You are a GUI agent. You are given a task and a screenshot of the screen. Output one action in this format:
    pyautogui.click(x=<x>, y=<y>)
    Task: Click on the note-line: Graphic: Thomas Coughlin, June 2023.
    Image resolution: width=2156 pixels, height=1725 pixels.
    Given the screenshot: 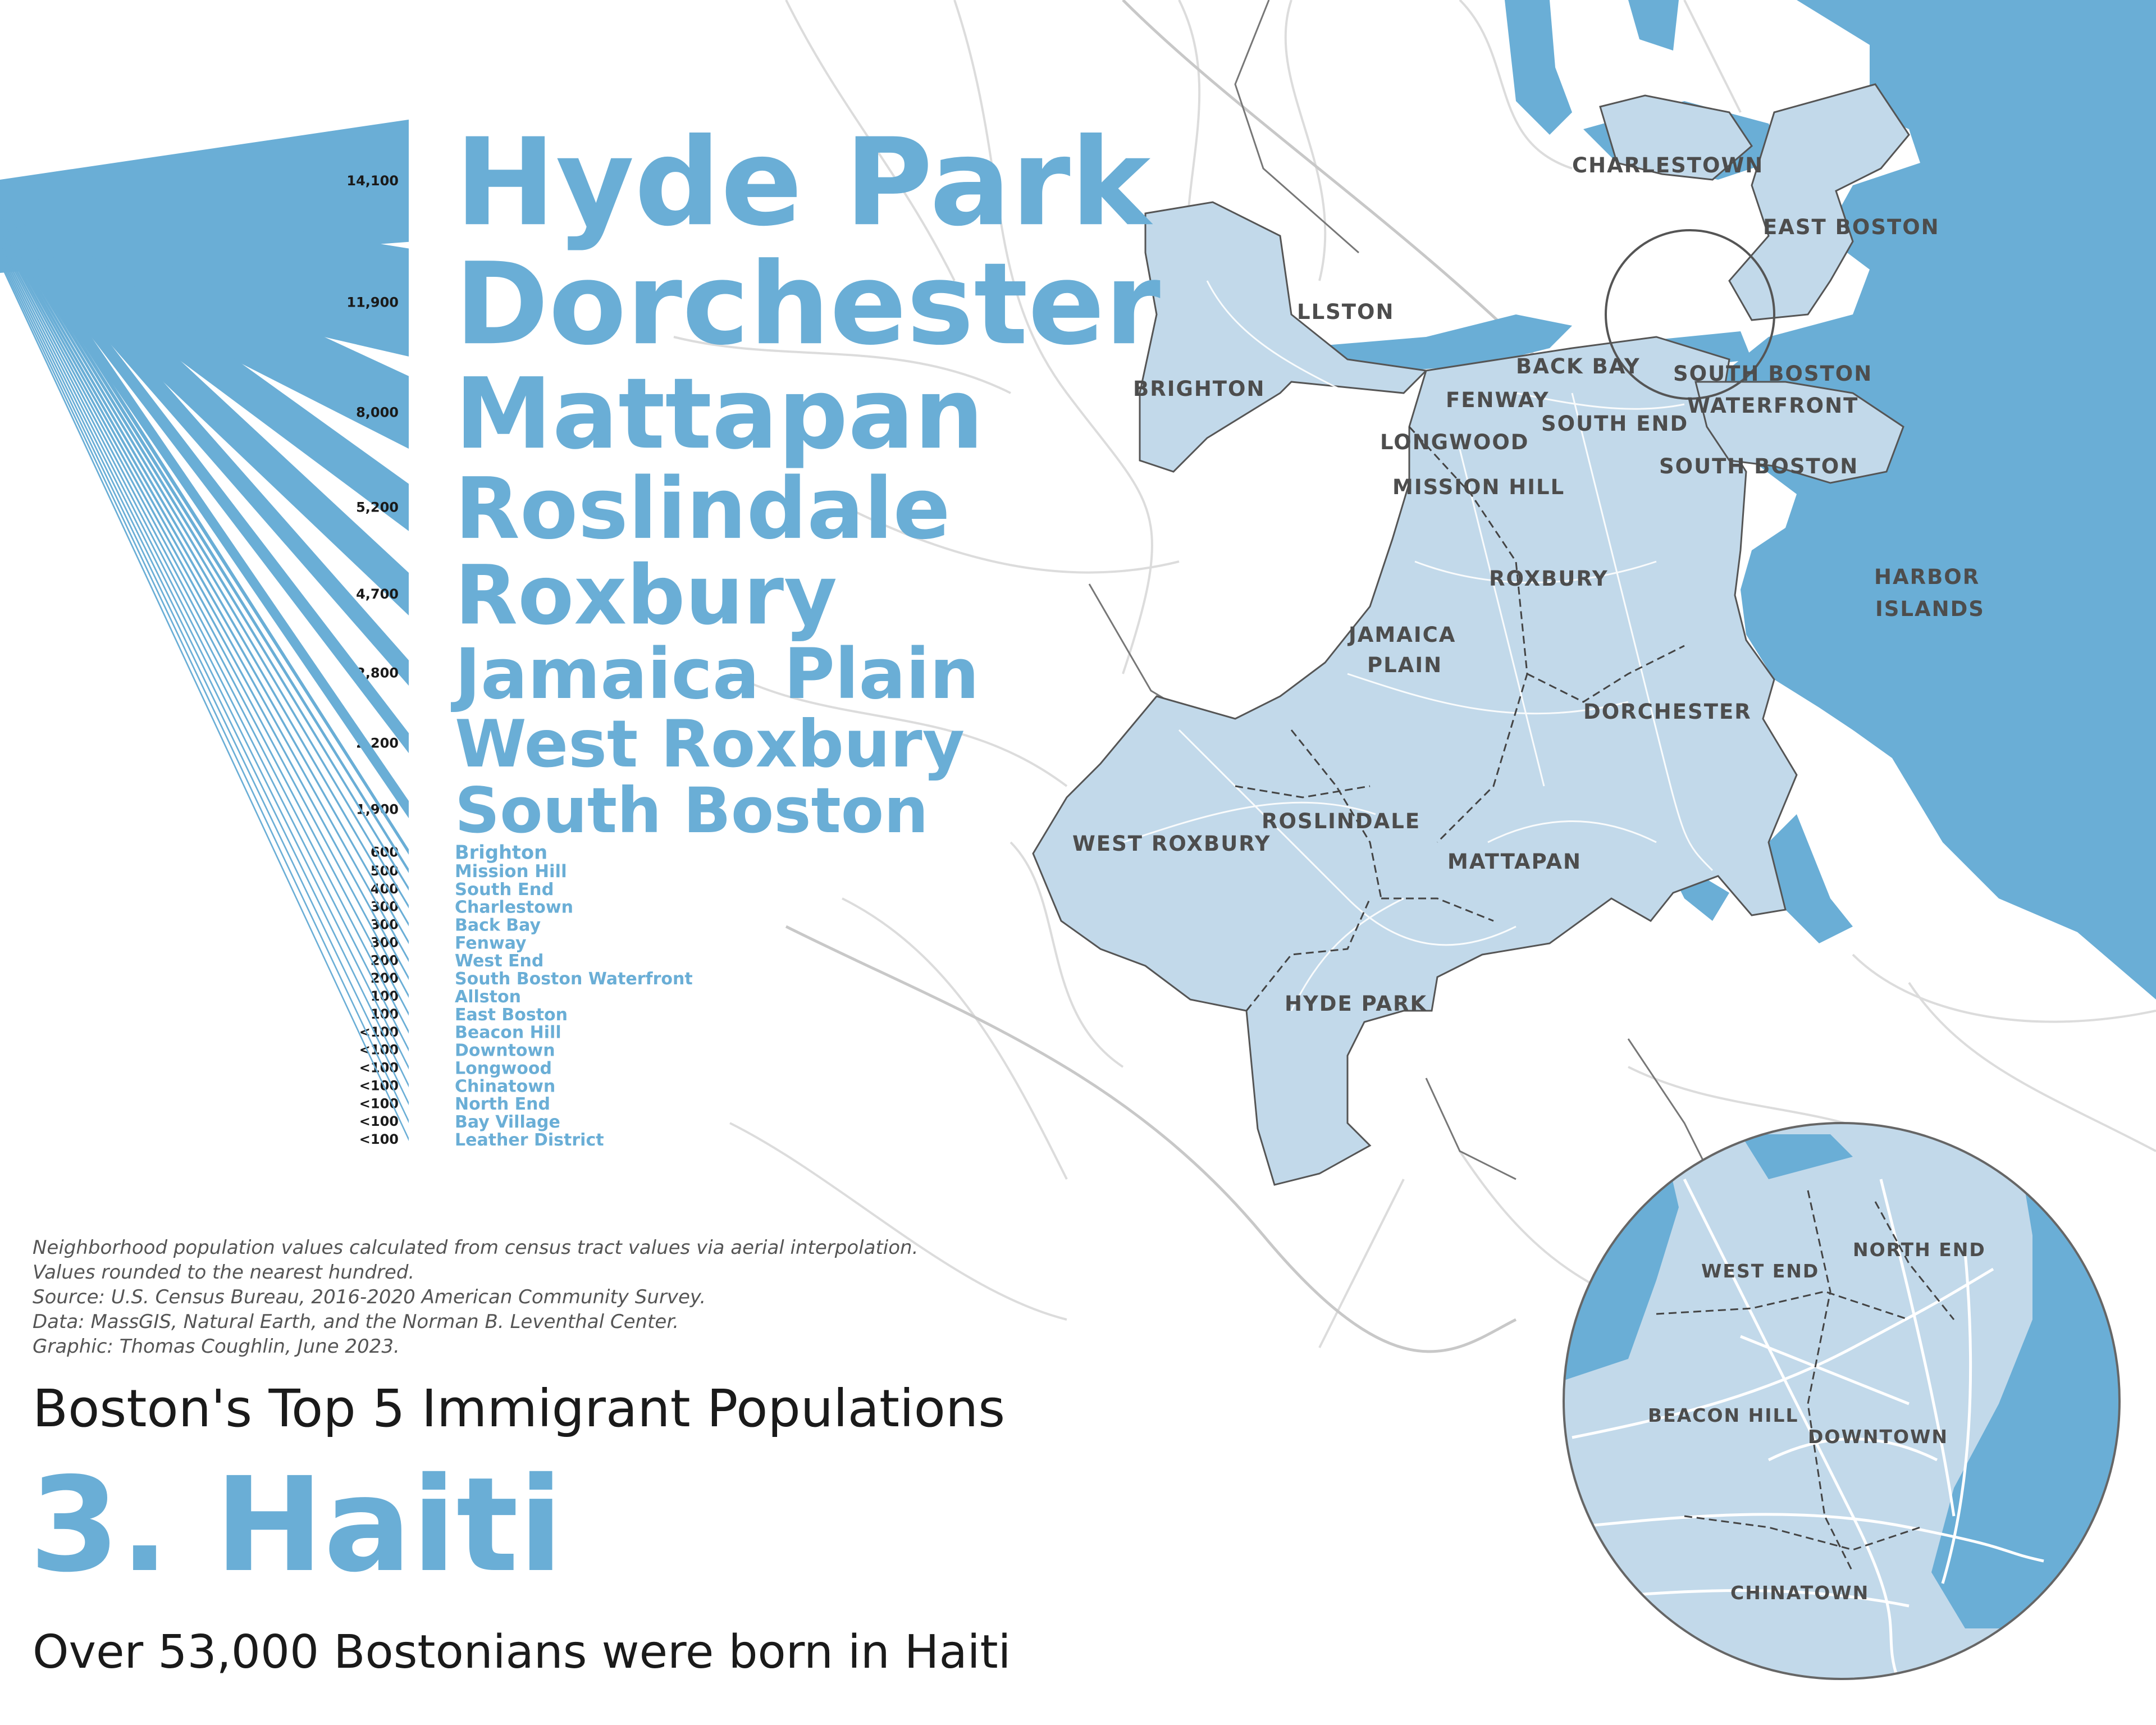 What is the action you would take?
    pyautogui.click(x=216, y=1346)
    